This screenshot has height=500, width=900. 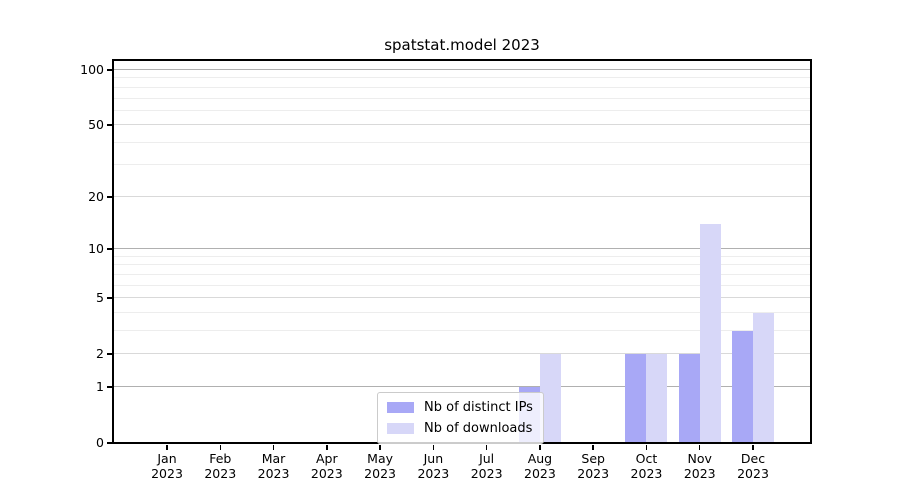 I want to click on y-tick-label-10: 10, so click(x=96, y=249).